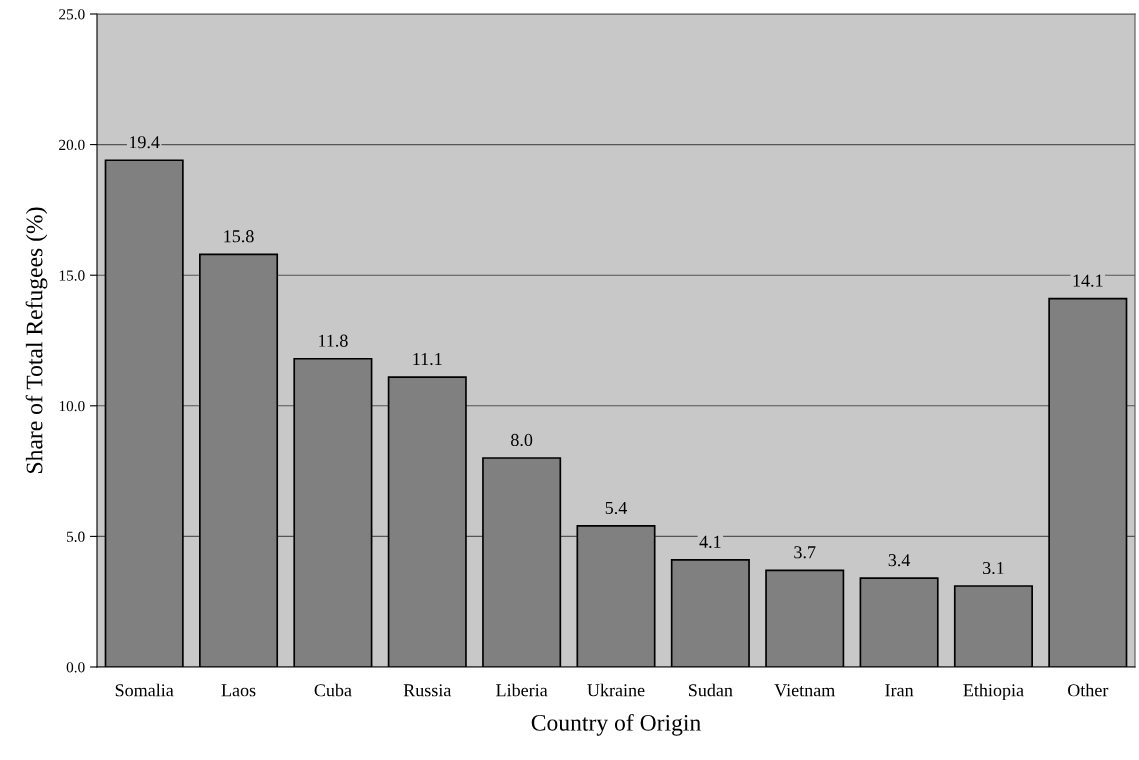 The width and height of the screenshot is (1139, 760). What do you see at coordinates (899, 690) in the screenshot?
I see `x-tick-label: Iran` at bounding box center [899, 690].